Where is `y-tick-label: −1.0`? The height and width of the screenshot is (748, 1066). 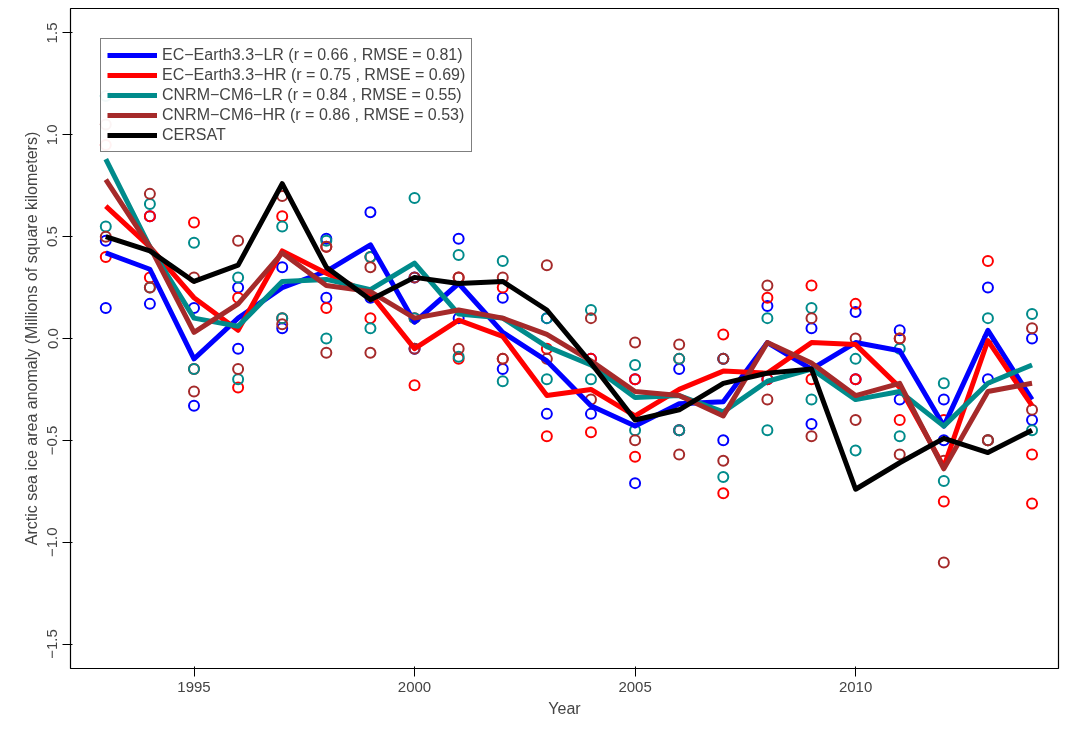
y-tick-label: −1.0 is located at coordinates (52, 542).